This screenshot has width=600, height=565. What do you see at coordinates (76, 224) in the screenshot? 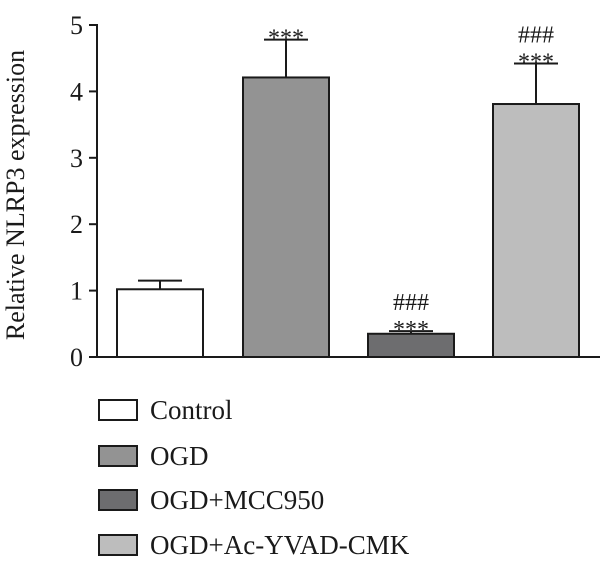
I see `y-tick-label: 2` at bounding box center [76, 224].